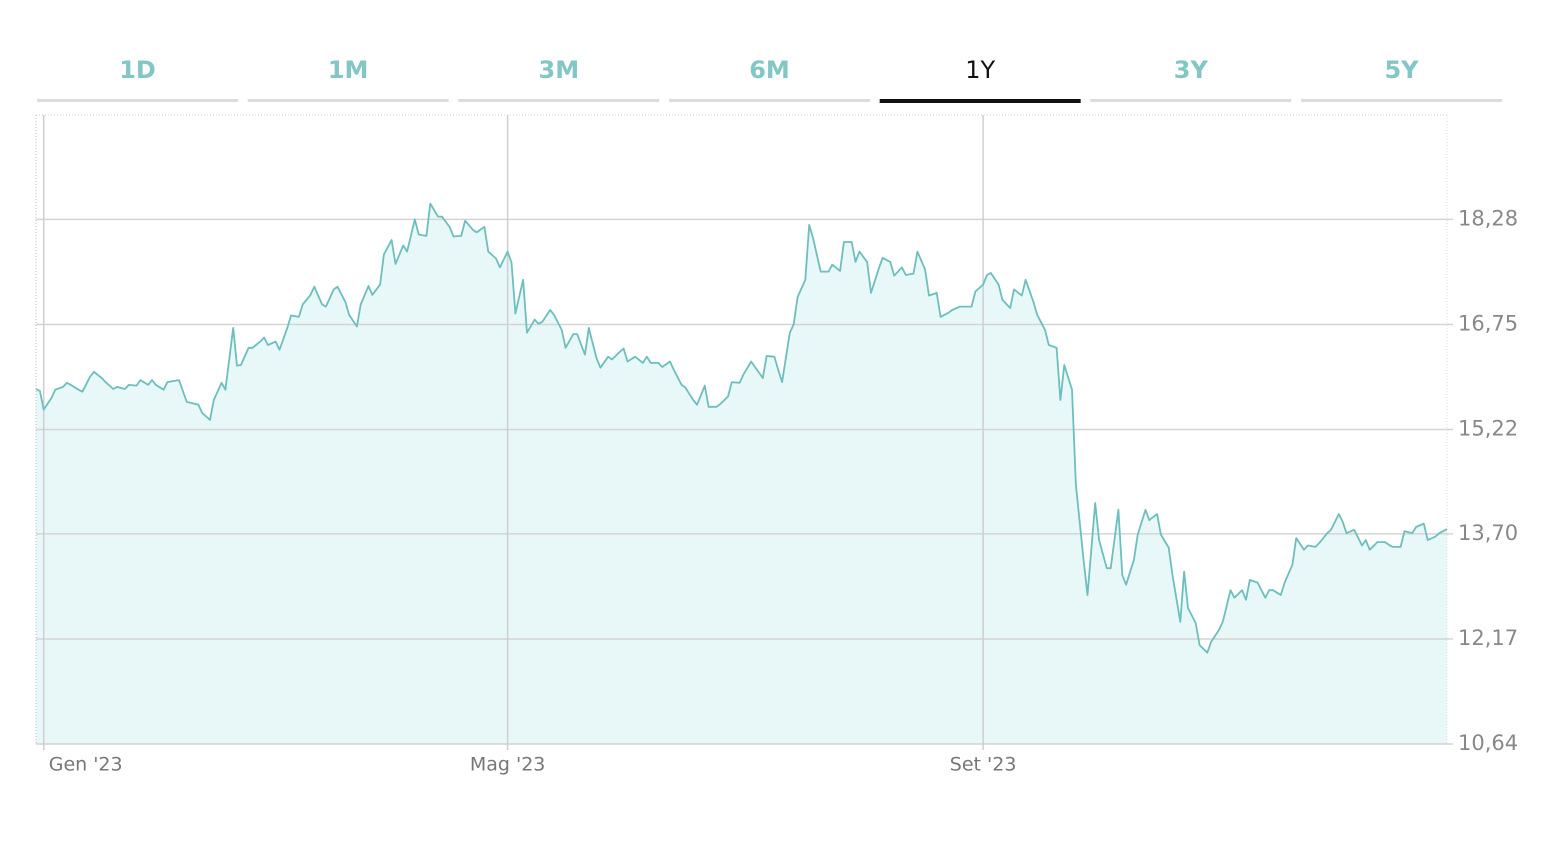 The image size is (1568, 858). I want to click on y-tick-label: 18,28, so click(1488, 218).